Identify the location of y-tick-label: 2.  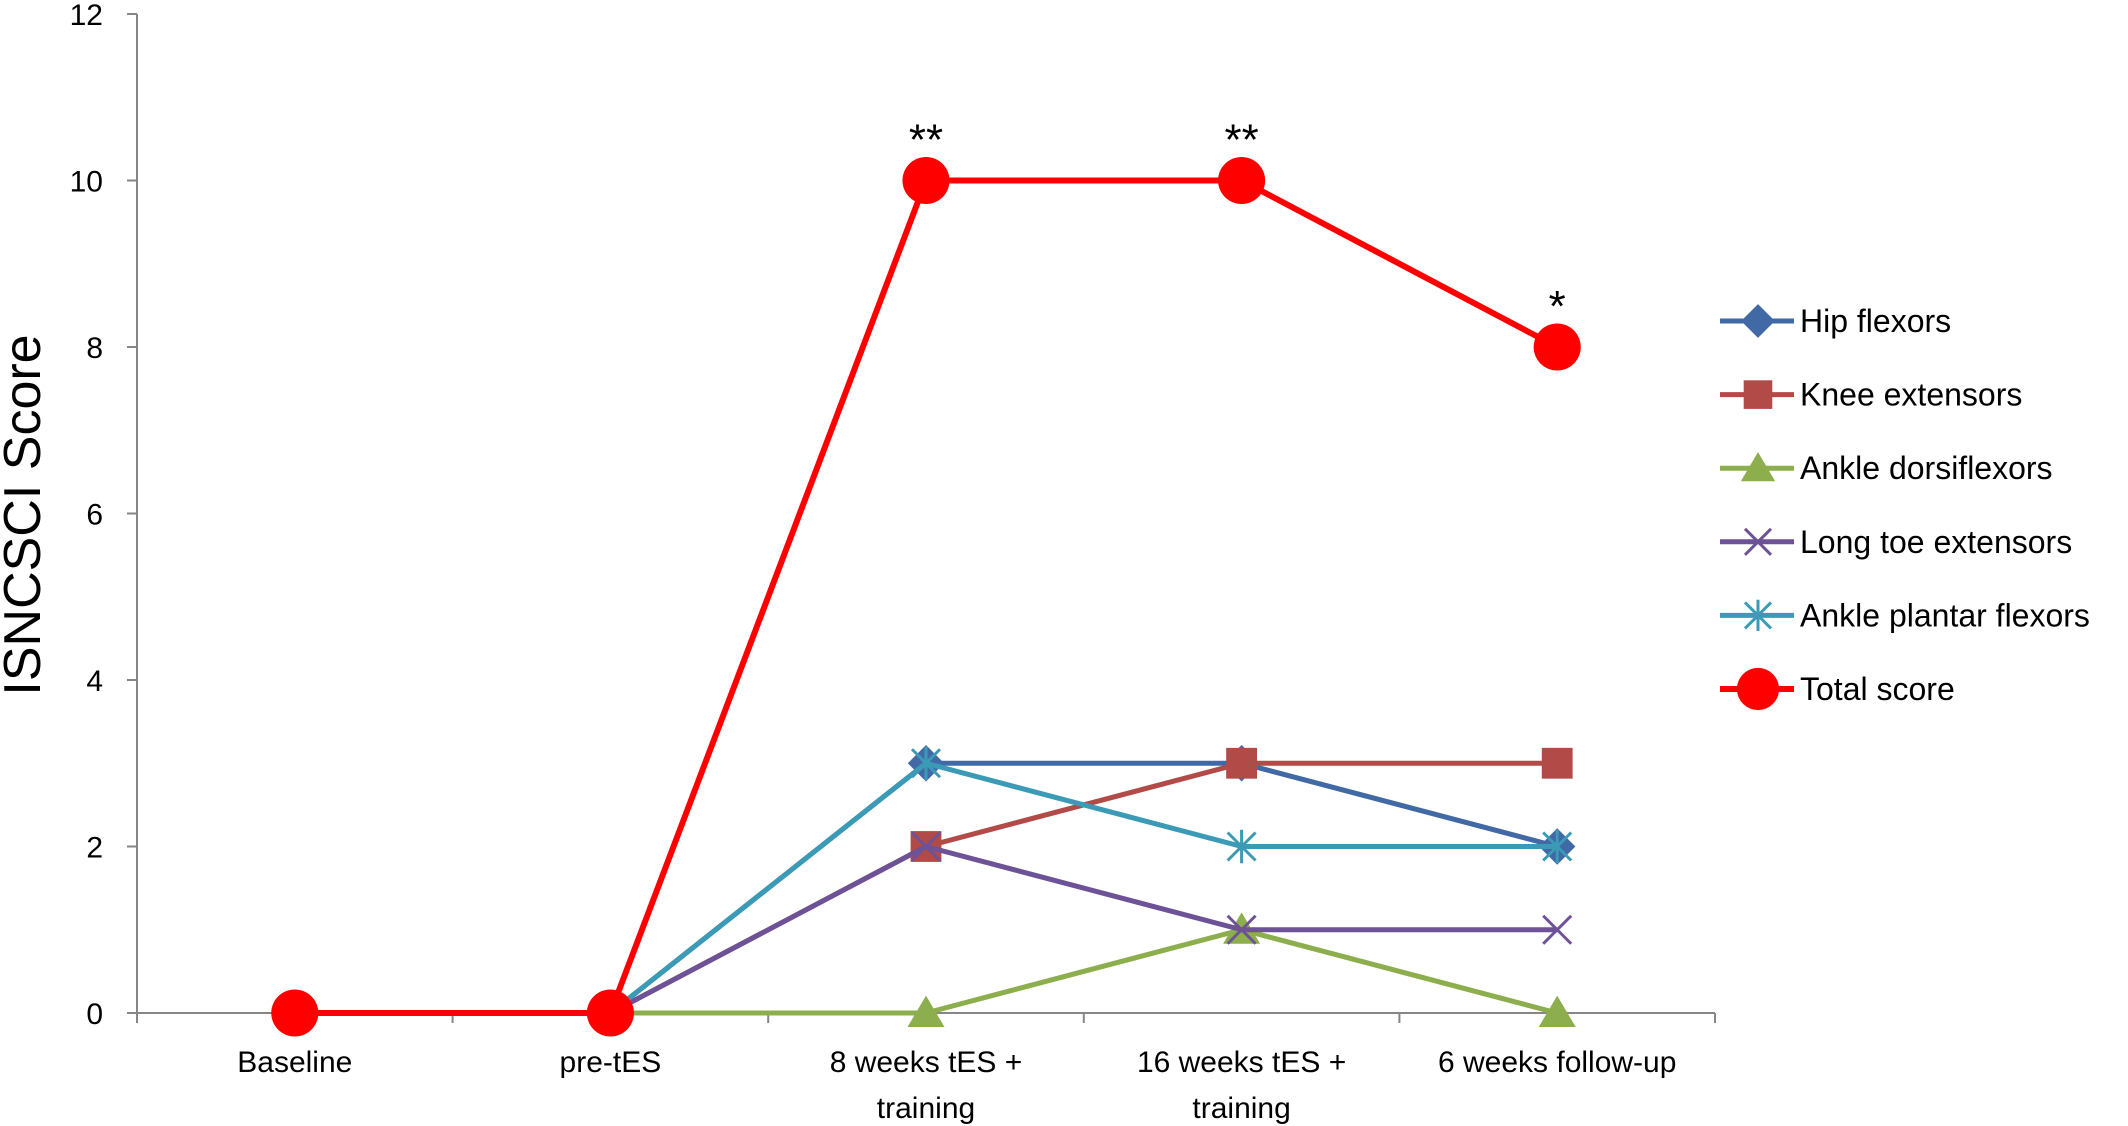
(94, 848).